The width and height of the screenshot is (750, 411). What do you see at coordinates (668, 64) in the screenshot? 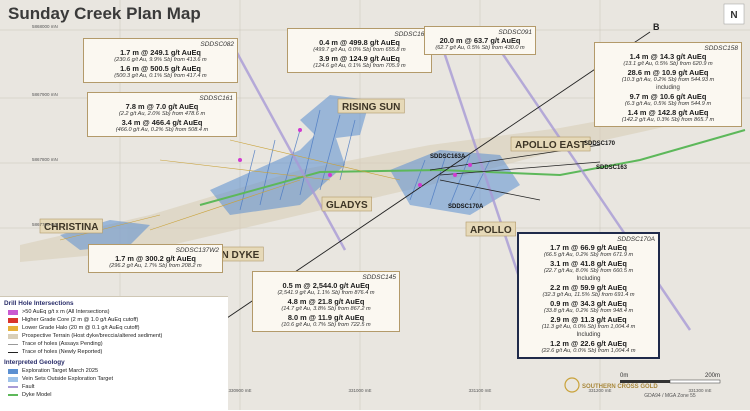
I see `callout-line: (13.1 g/t Au, 0.5% Sb) from 620.9 m` at bounding box center [668, 64].